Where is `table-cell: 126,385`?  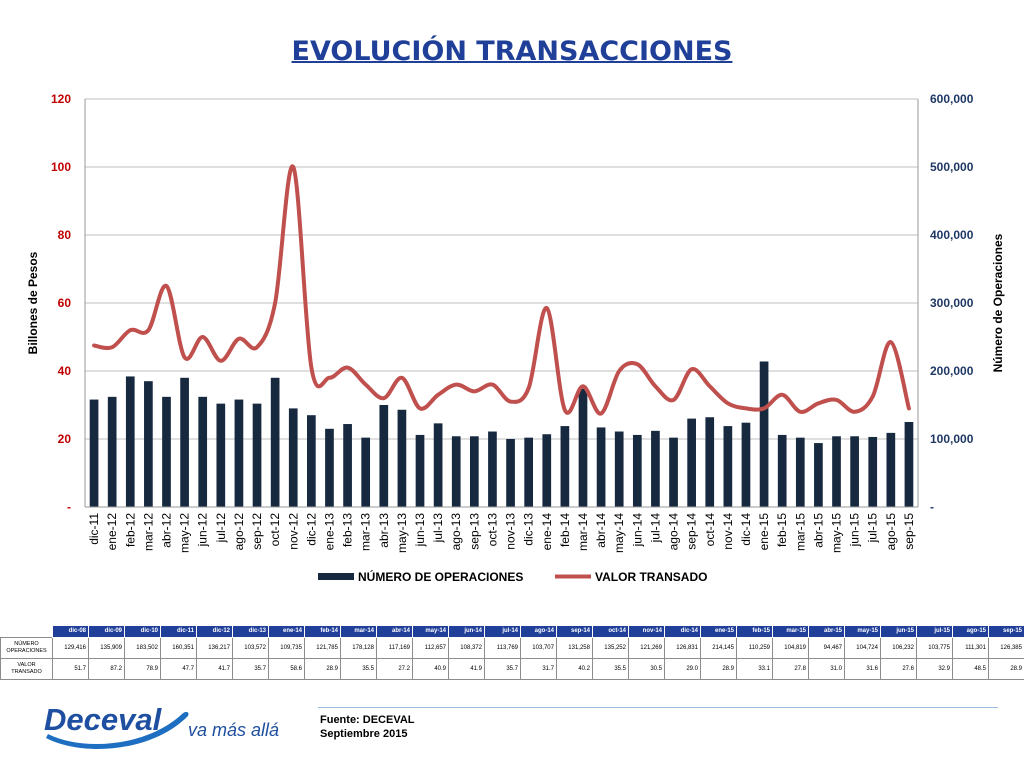
table-cell: 126,385 is located at coordinates (1006, 648).